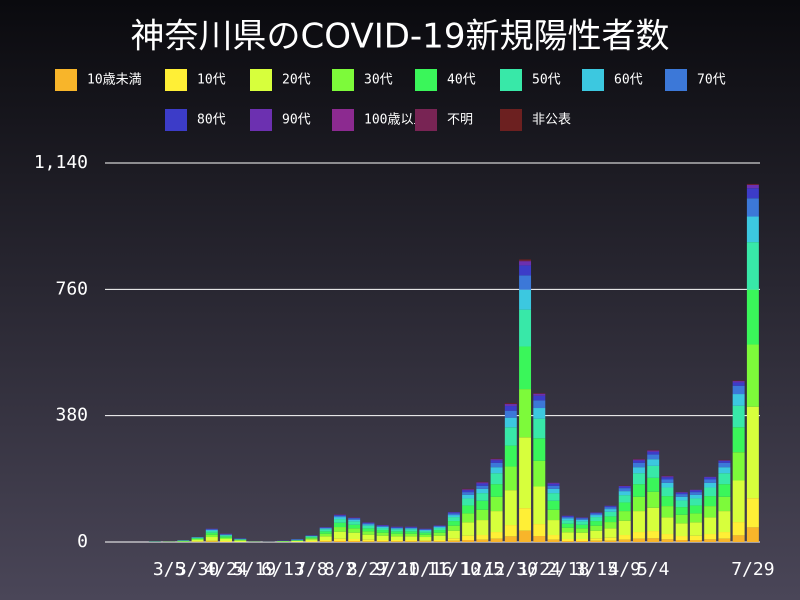 This screenshot has height=600, width=800. Describe the element at coordinates (425, 569) in the screenshot. I see `x-tick-label: 10/16` at that location.